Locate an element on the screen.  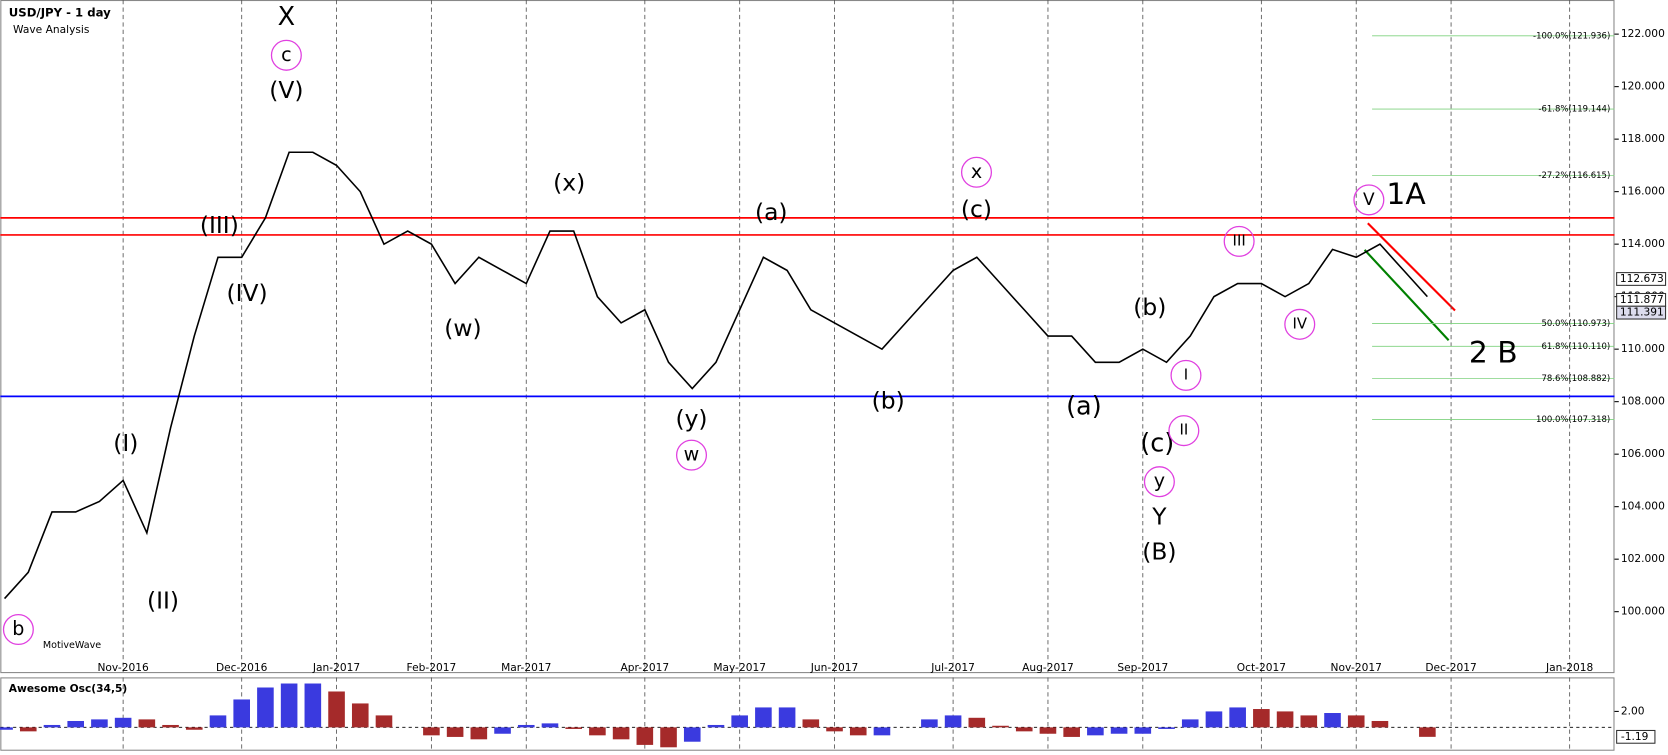
price-box is located at coordinates (1641, 312).